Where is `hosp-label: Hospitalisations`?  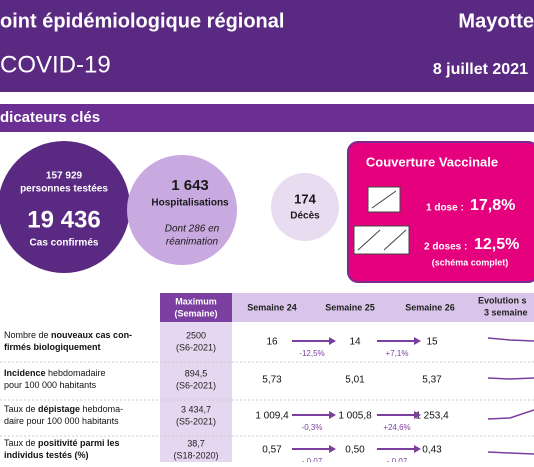 hosp-label: Hospitalisations is located at coordinates (190, 203).